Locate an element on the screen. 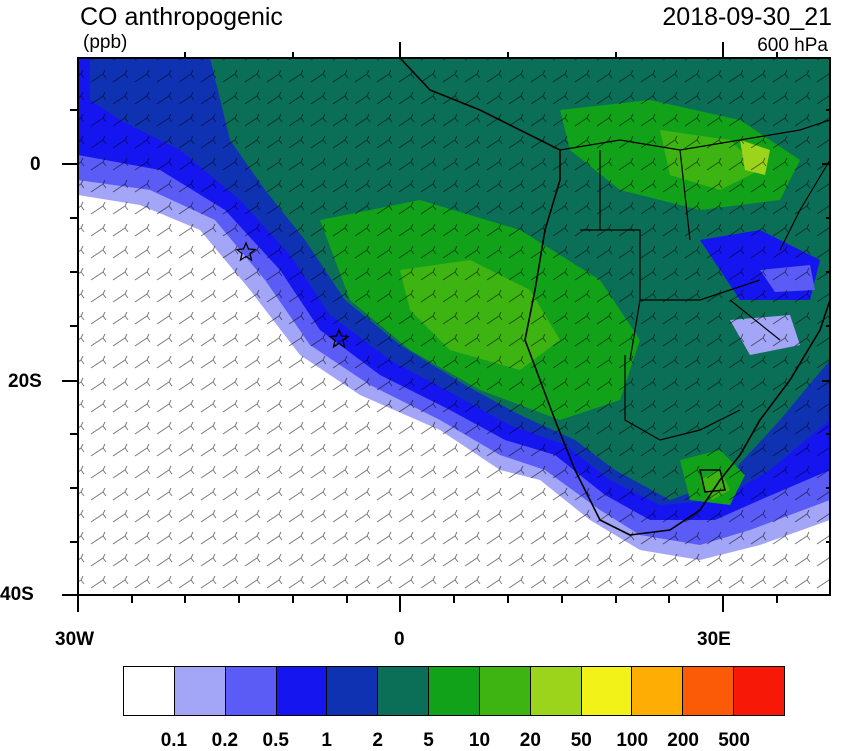 This screenshot has height=751, width=850. colorbar-labels: 0.1 0.2 0.5 1 2 5 10 20 50 100 200 500 is located at coordinates (425, 741).